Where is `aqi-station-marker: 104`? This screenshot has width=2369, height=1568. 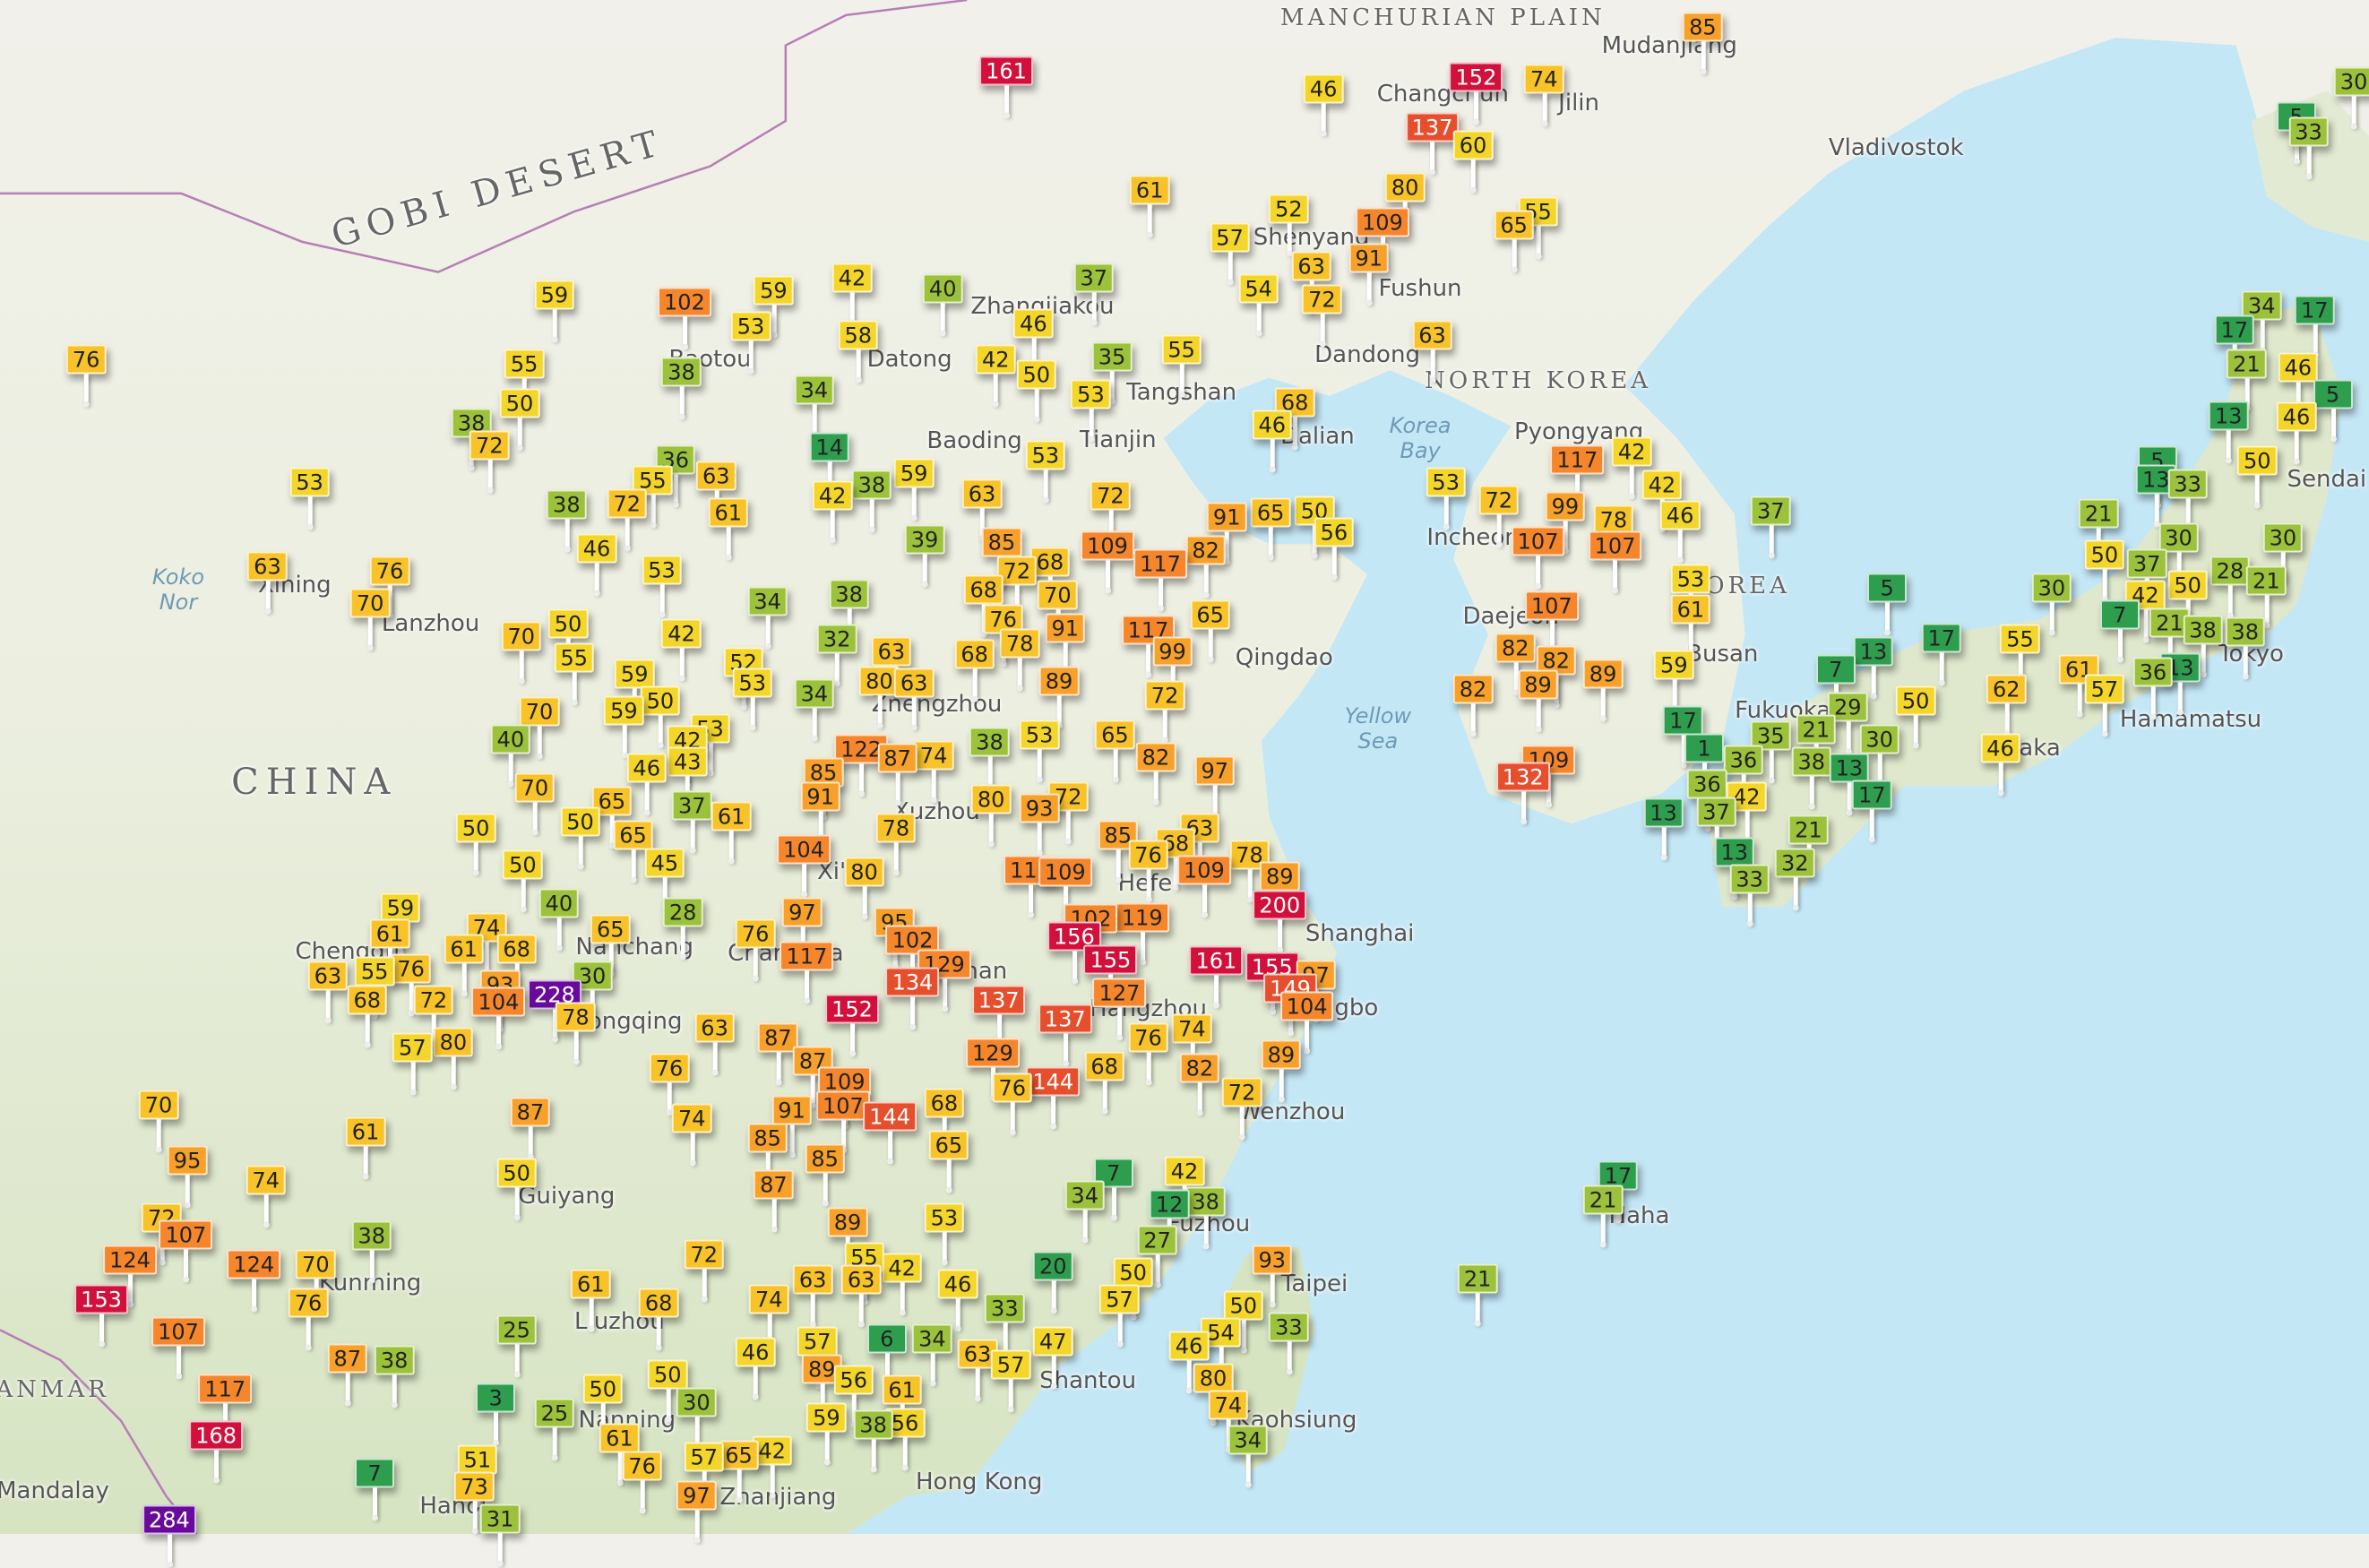
aqi-station-marker: 104 is located at coordinates (1306, 1023).